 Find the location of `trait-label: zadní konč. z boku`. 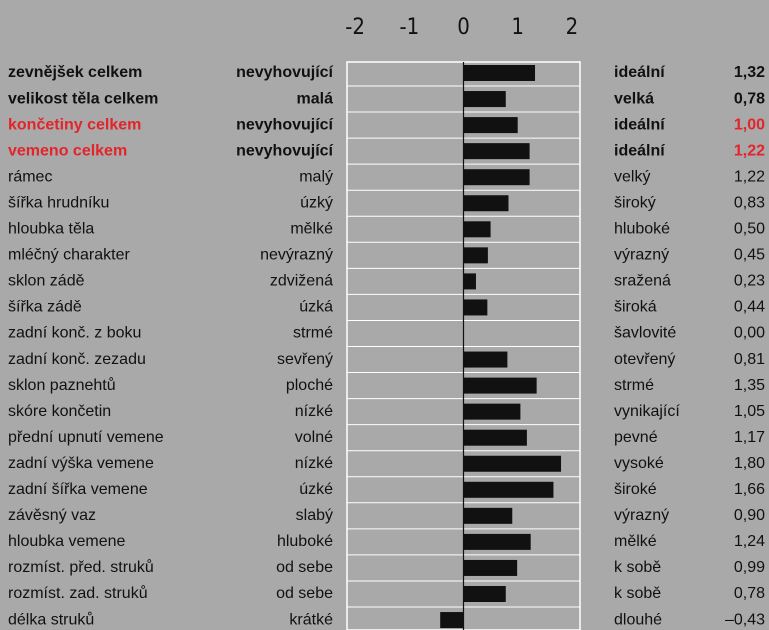

trait-label: zadní konč. z boku is located at coordinates (74, 333).